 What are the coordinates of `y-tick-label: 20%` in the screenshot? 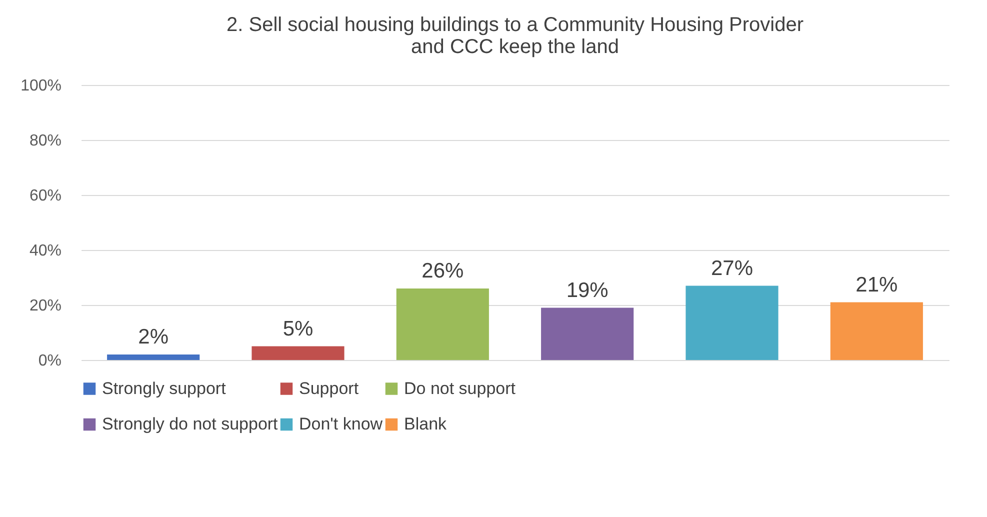 It's located at (45, 306).